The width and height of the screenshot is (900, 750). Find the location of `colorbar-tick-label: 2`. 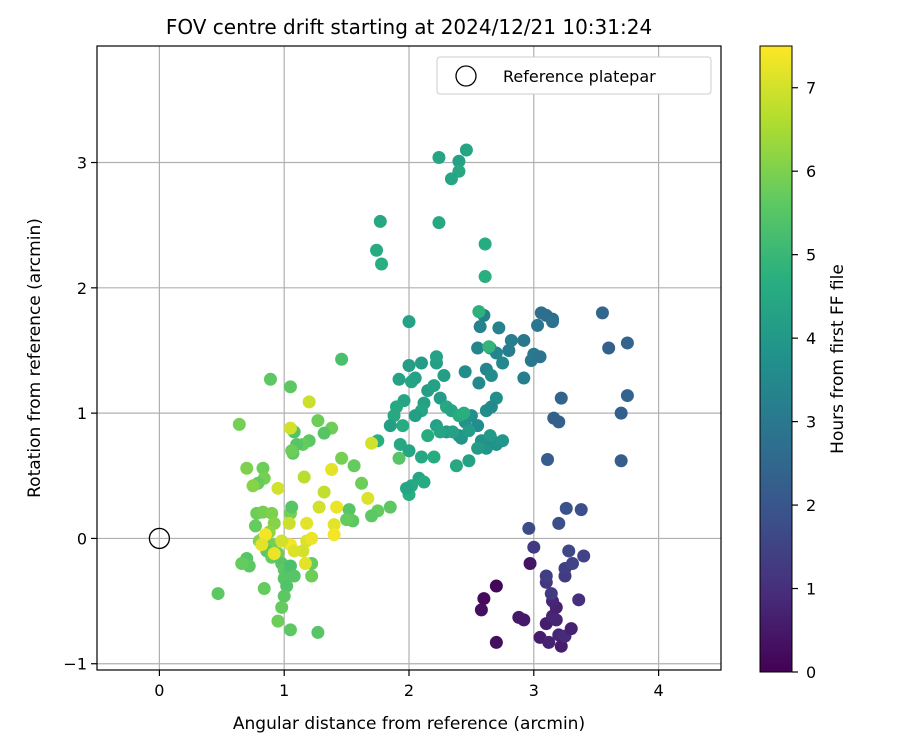

colorbar-tick-label: 2 is located at coordinates (811, 505).